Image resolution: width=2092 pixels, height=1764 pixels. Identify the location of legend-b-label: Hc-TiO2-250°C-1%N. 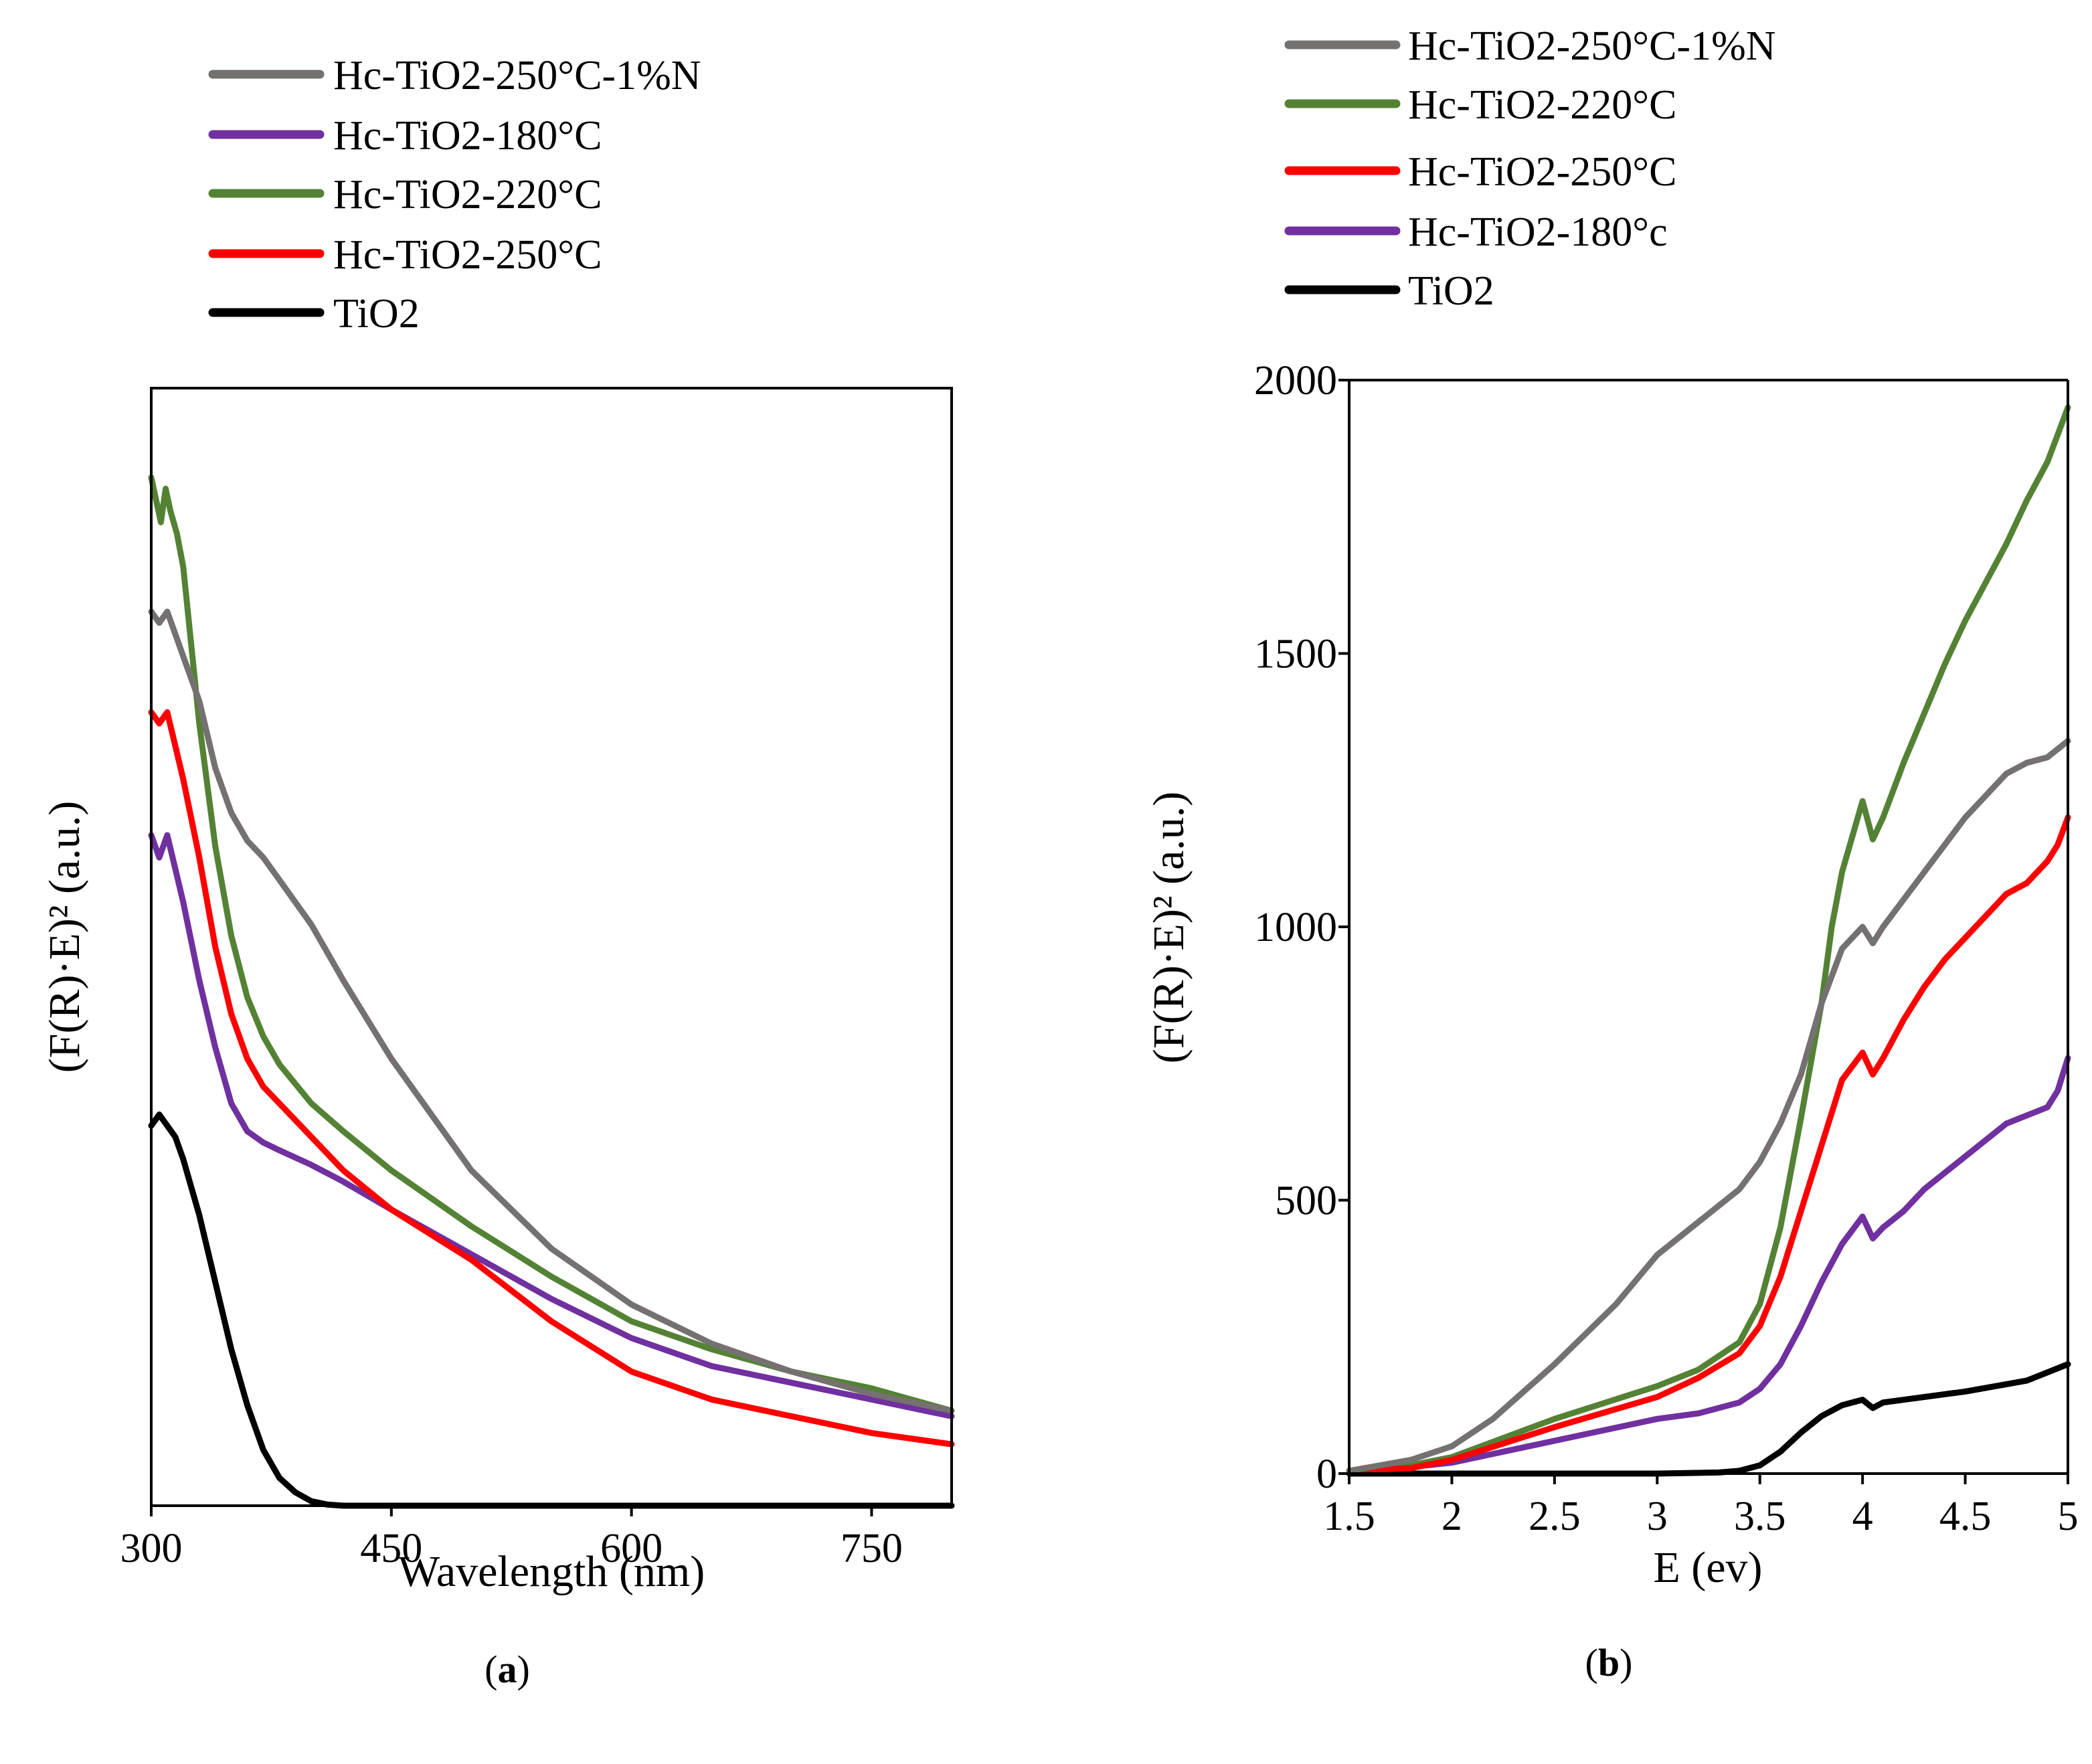
(1592, 46).